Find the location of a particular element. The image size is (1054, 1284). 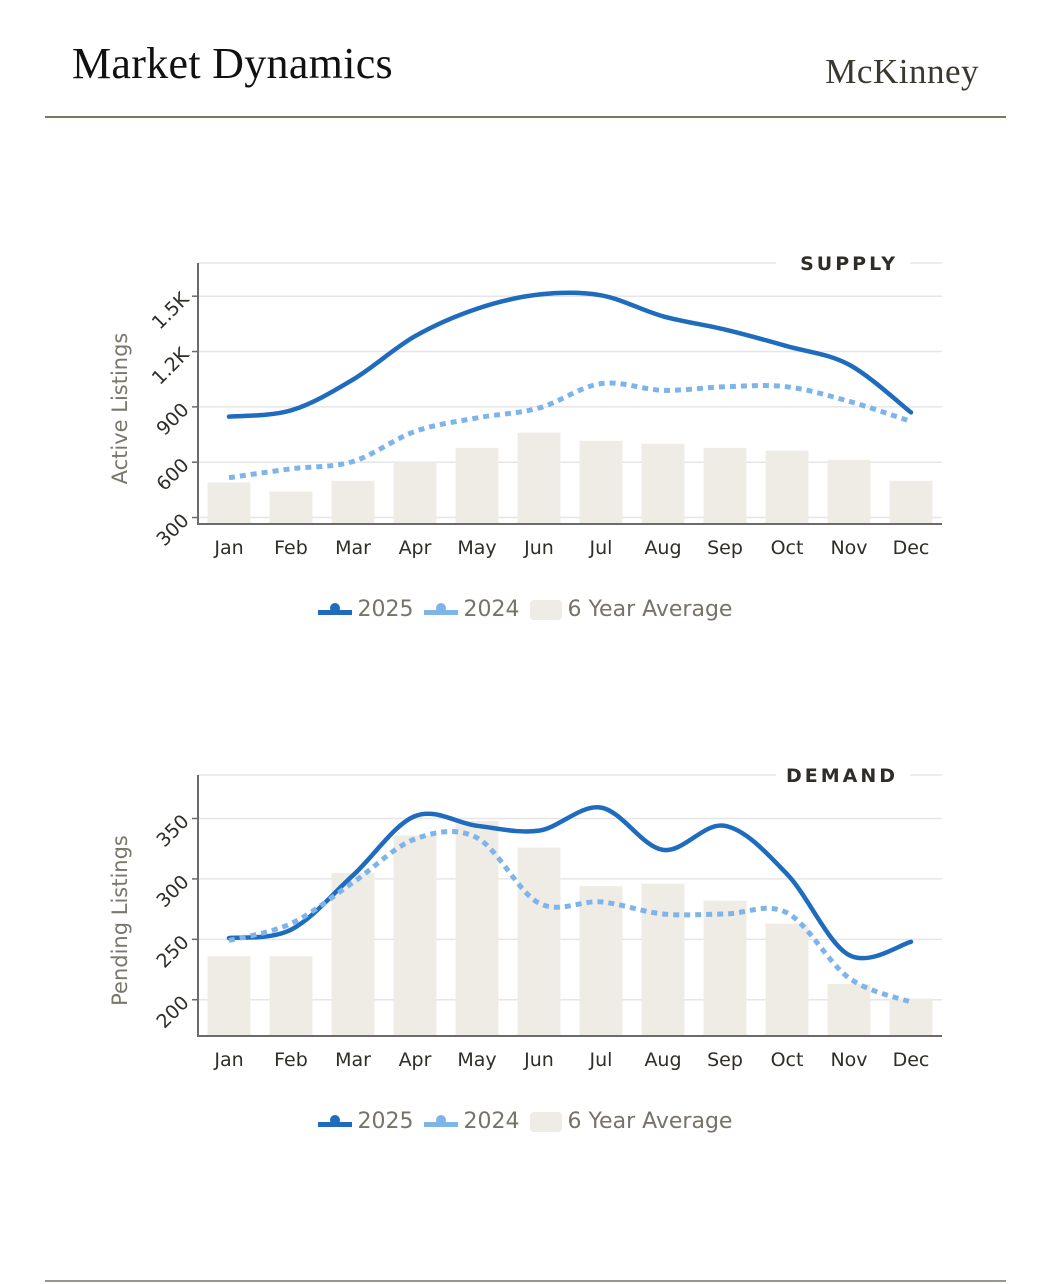

y-axis-label: Pending Listings is located at coordinates (120, 920).